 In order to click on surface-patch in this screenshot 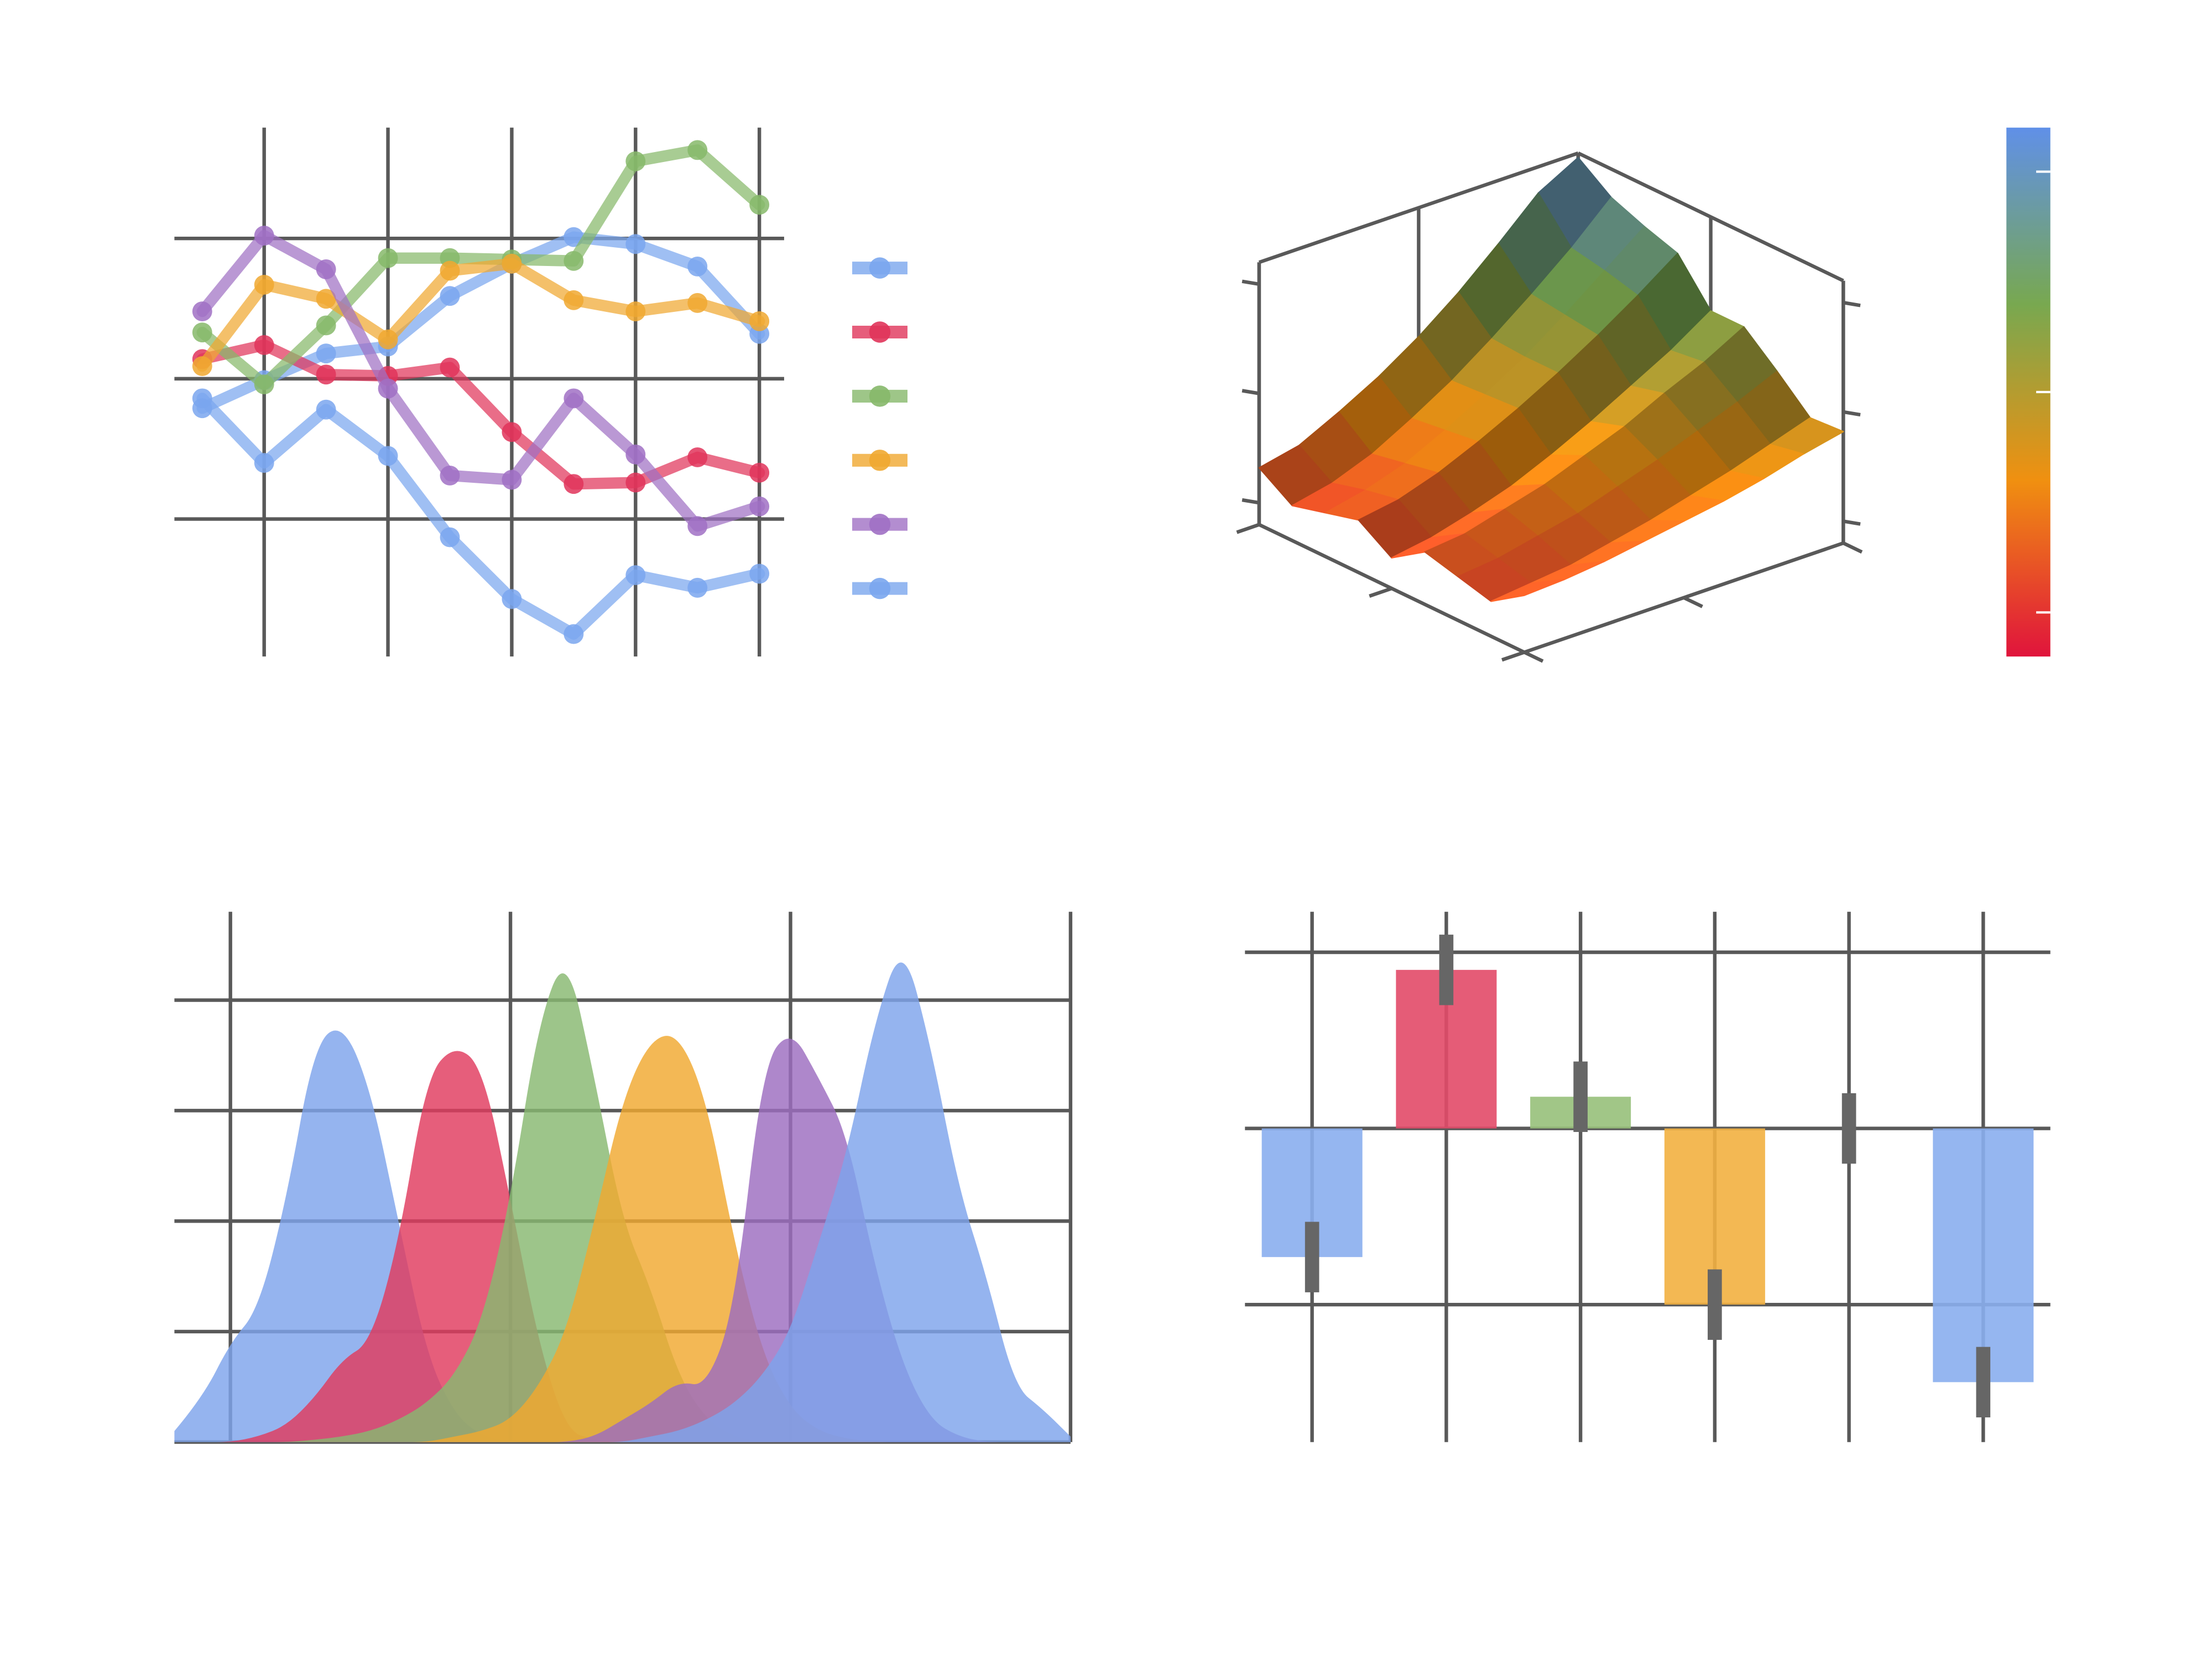, I will do `click(1528, 590)`.